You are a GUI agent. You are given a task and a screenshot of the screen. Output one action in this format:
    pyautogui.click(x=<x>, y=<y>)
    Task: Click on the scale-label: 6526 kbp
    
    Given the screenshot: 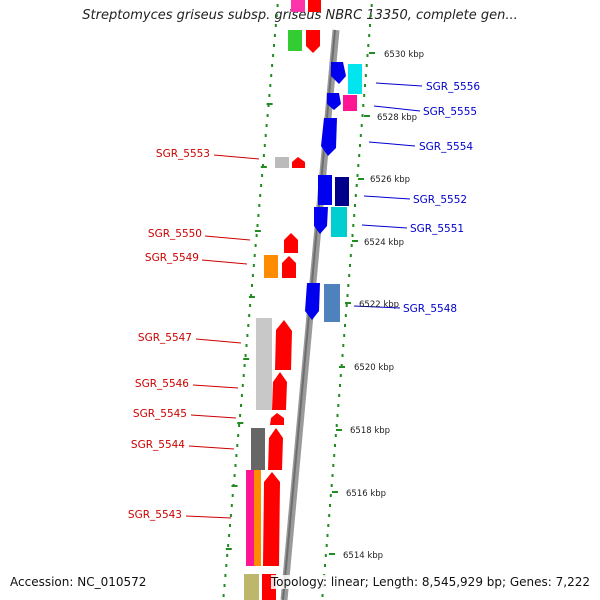 What is the action you would take?
    pyautogui.click(x=390, y=180)
    